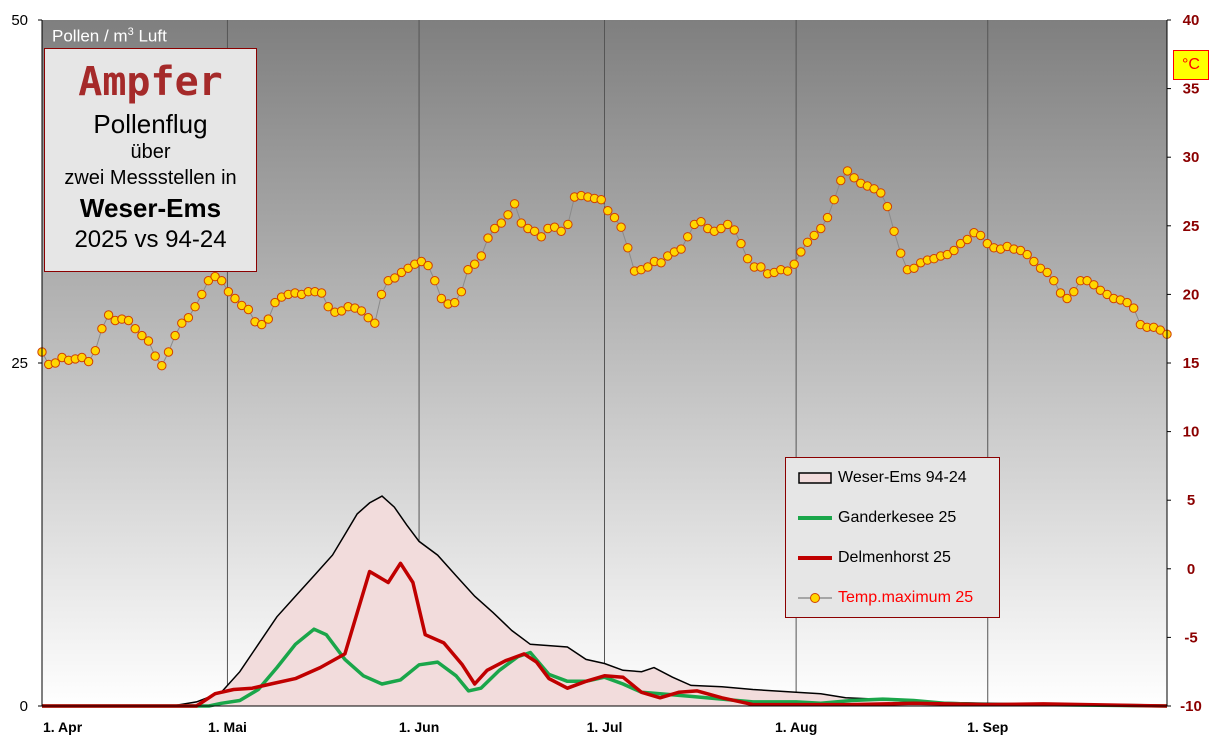 The height and width of the screenshot is (754, 1213). What do you see at coordinates (150, 239) in the screenshot?
I see `subtitle-years: 2025 vs 94-24` at bounding box center [150, 239].